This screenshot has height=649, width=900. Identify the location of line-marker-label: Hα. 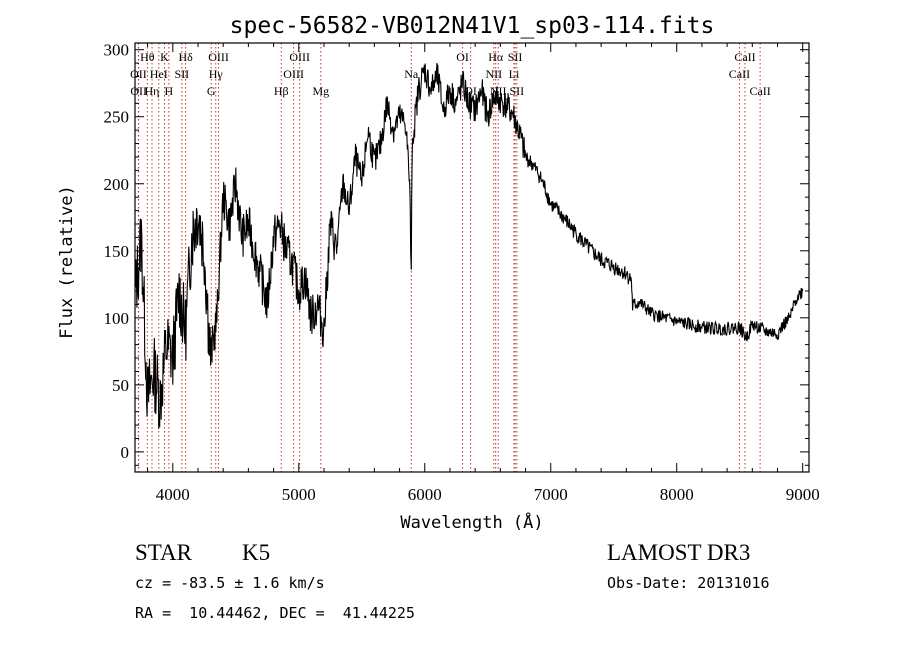
(496, 57).